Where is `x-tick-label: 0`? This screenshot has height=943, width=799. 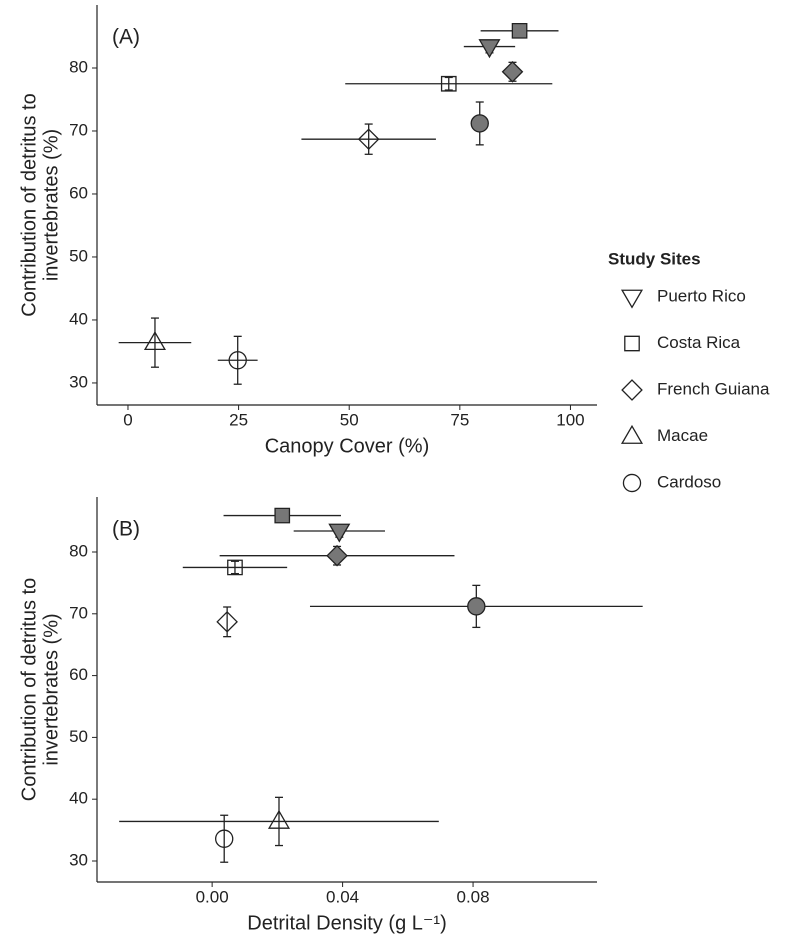 x-tick-label: 0 is located at coordinates (127, 419).